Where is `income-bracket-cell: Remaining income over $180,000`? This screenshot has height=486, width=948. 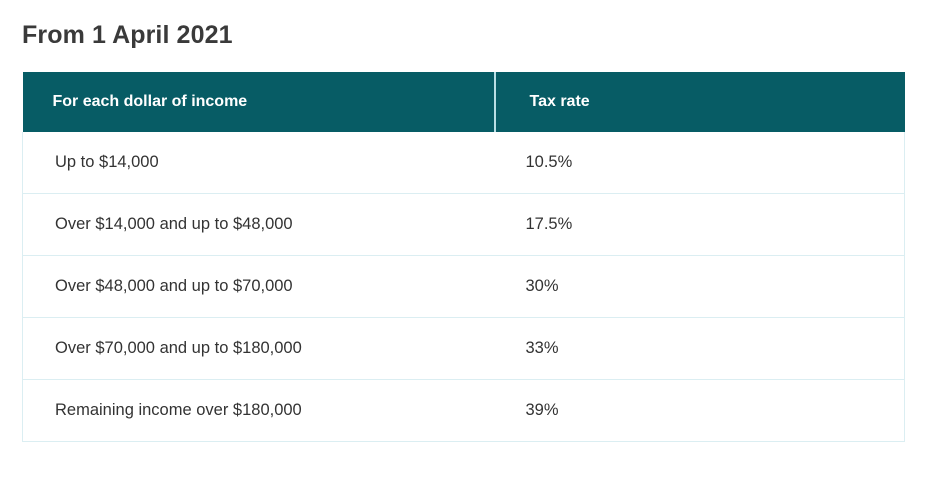 income-bracket-cell: Remaining income over $180,000 is located at coordinates (258, 410).